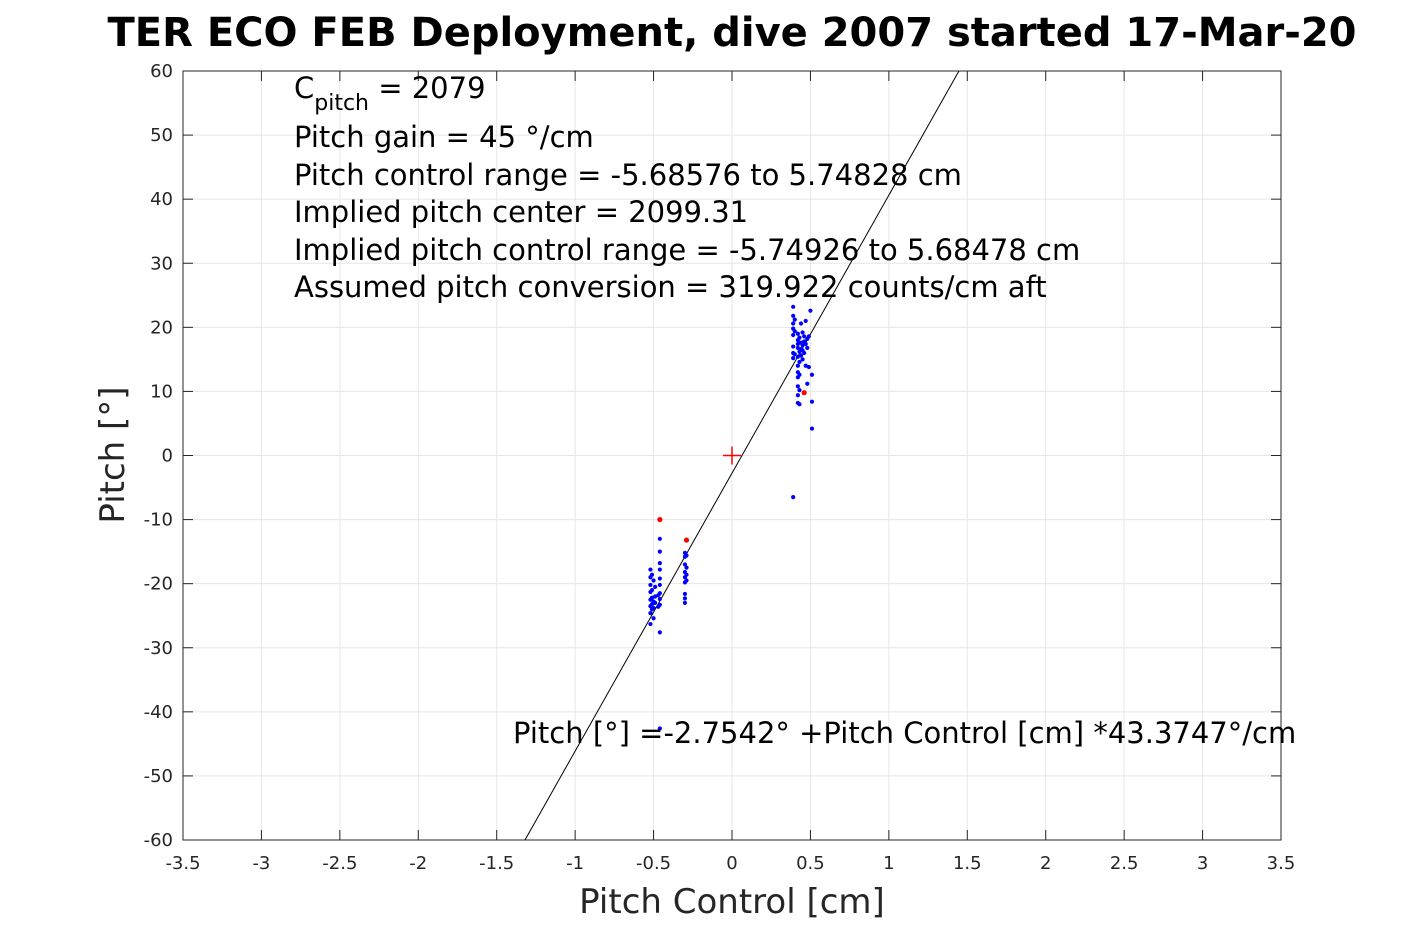 Image resolution: width=1417 pixels, height=945 pixels. I want to click on y-tick-label: -20, so click(158, 584).